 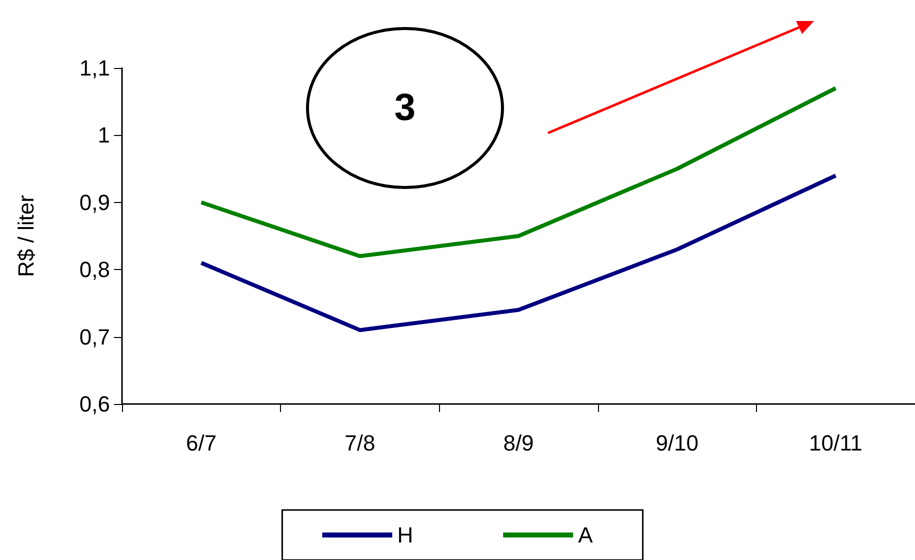 What do you see at coordinates (104, 135) in the screenshot?
I see `y-tick-label: 1` at bounding box center [104, 135].